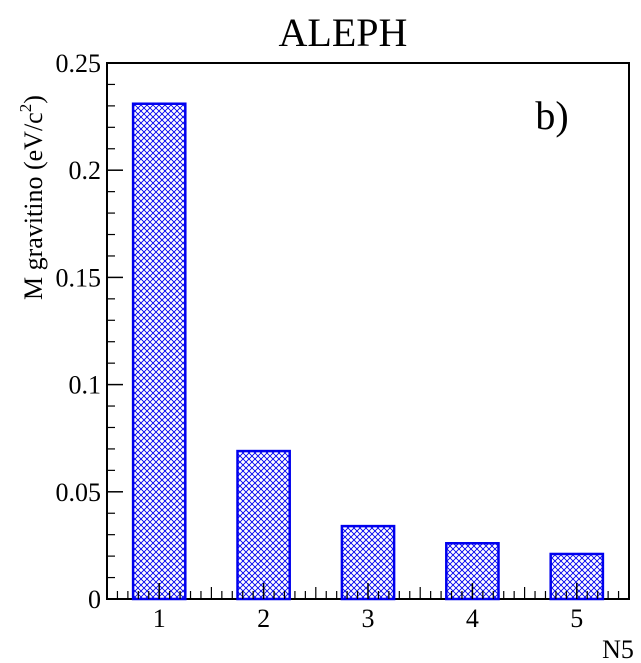 This screenshot has width=641, height=663. Describe the element at coordinates (368, 618) in the screenshot. I see `x-tick-label: 3` at that location.